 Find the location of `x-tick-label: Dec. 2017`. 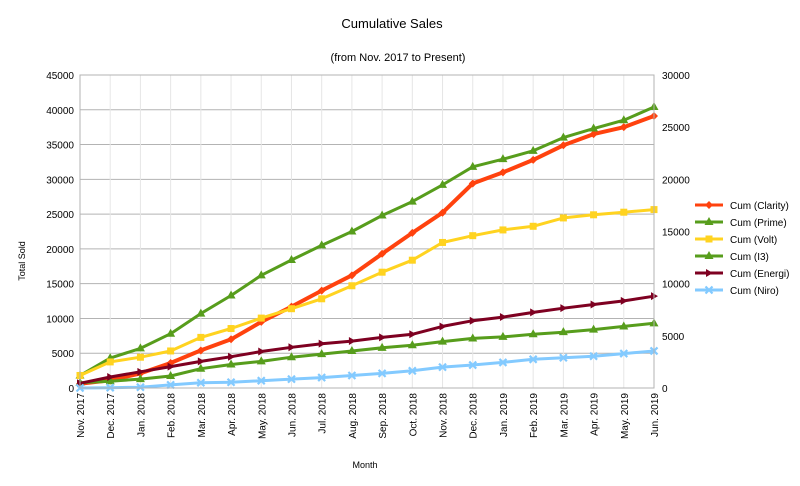

x-tick-label: Dec. 2017 is located at coordinates (111, 416).